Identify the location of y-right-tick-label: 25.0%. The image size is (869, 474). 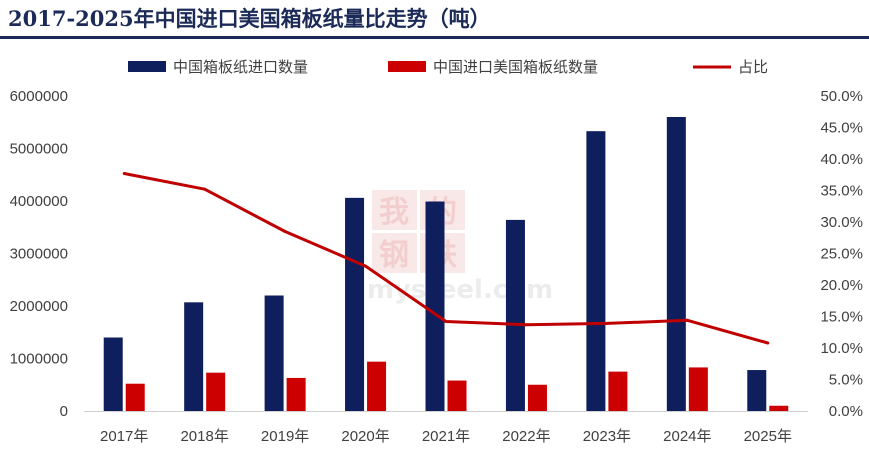
(841, 254).